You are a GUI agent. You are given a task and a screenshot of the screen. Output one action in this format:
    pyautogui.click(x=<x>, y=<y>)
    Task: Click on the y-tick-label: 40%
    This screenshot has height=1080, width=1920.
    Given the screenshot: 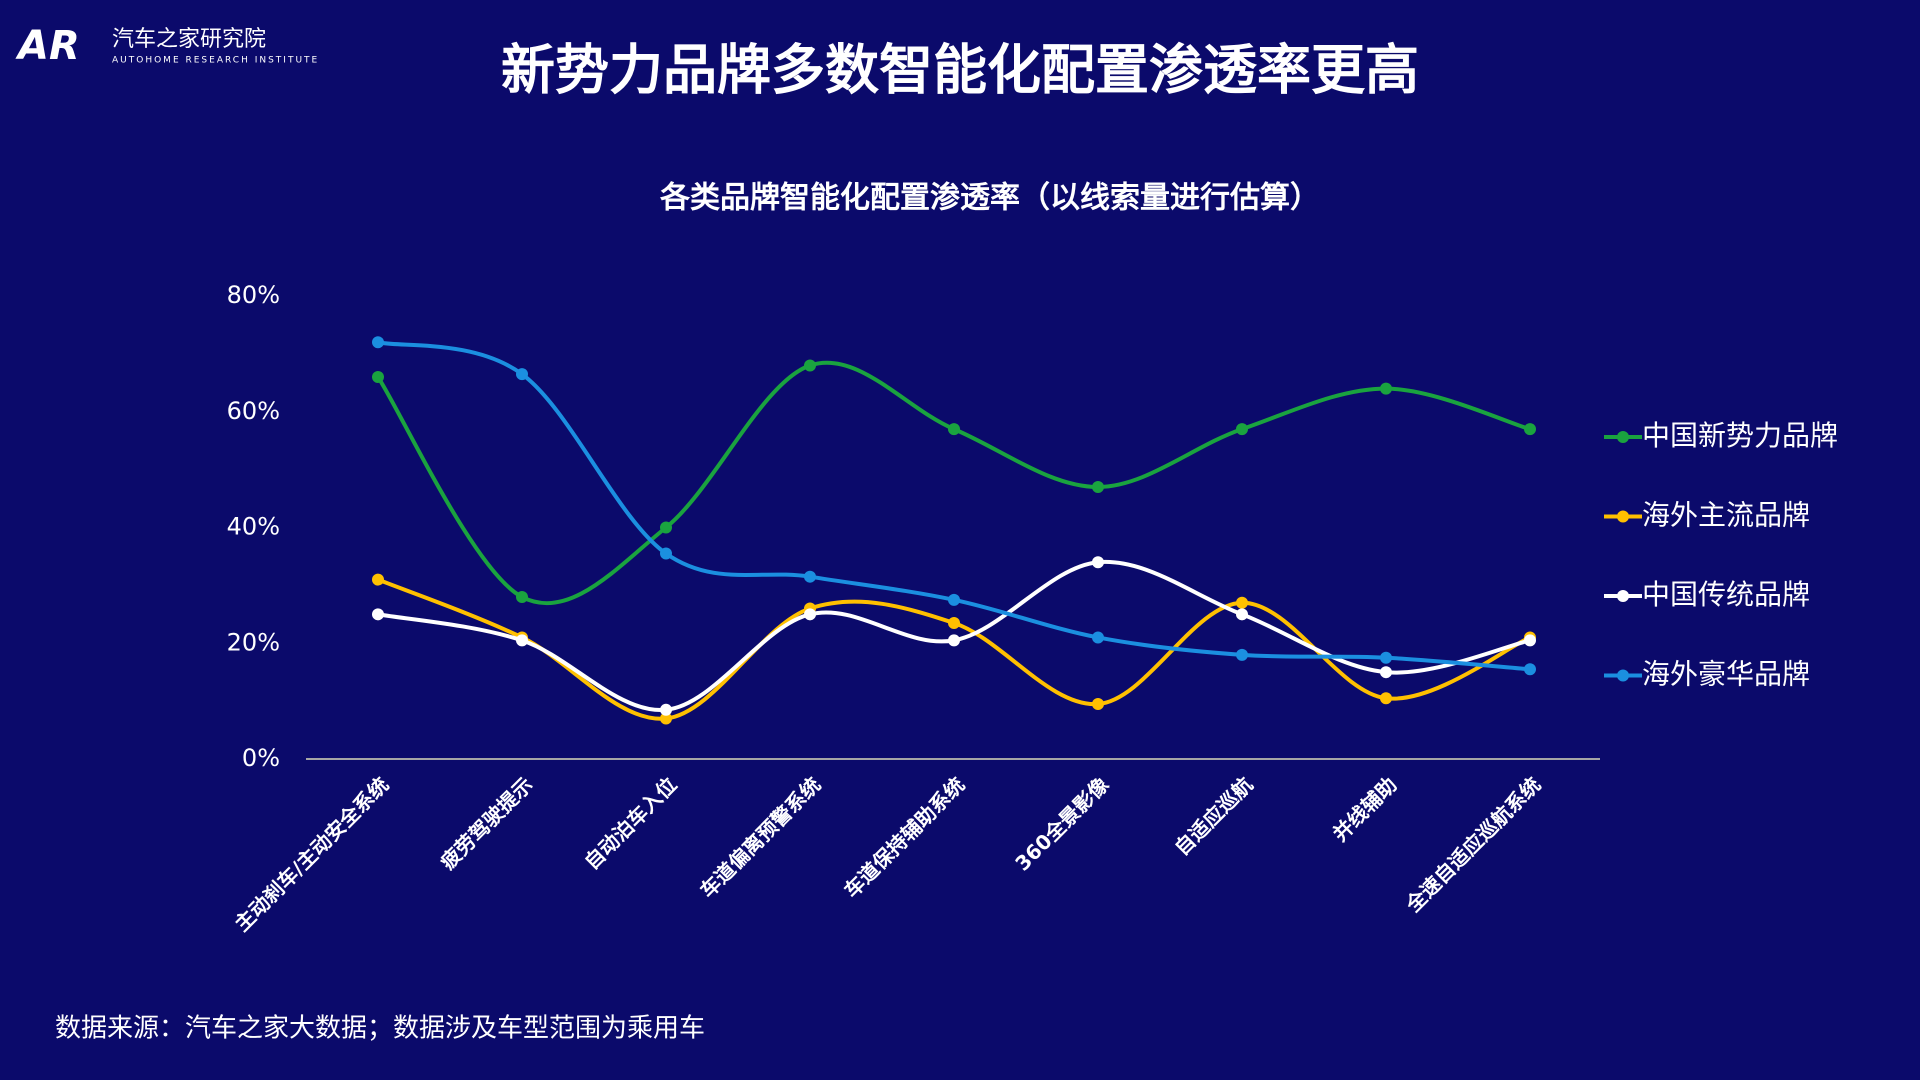 What is the action you would take?
    pyautogui.click(x=253, y=527)
    